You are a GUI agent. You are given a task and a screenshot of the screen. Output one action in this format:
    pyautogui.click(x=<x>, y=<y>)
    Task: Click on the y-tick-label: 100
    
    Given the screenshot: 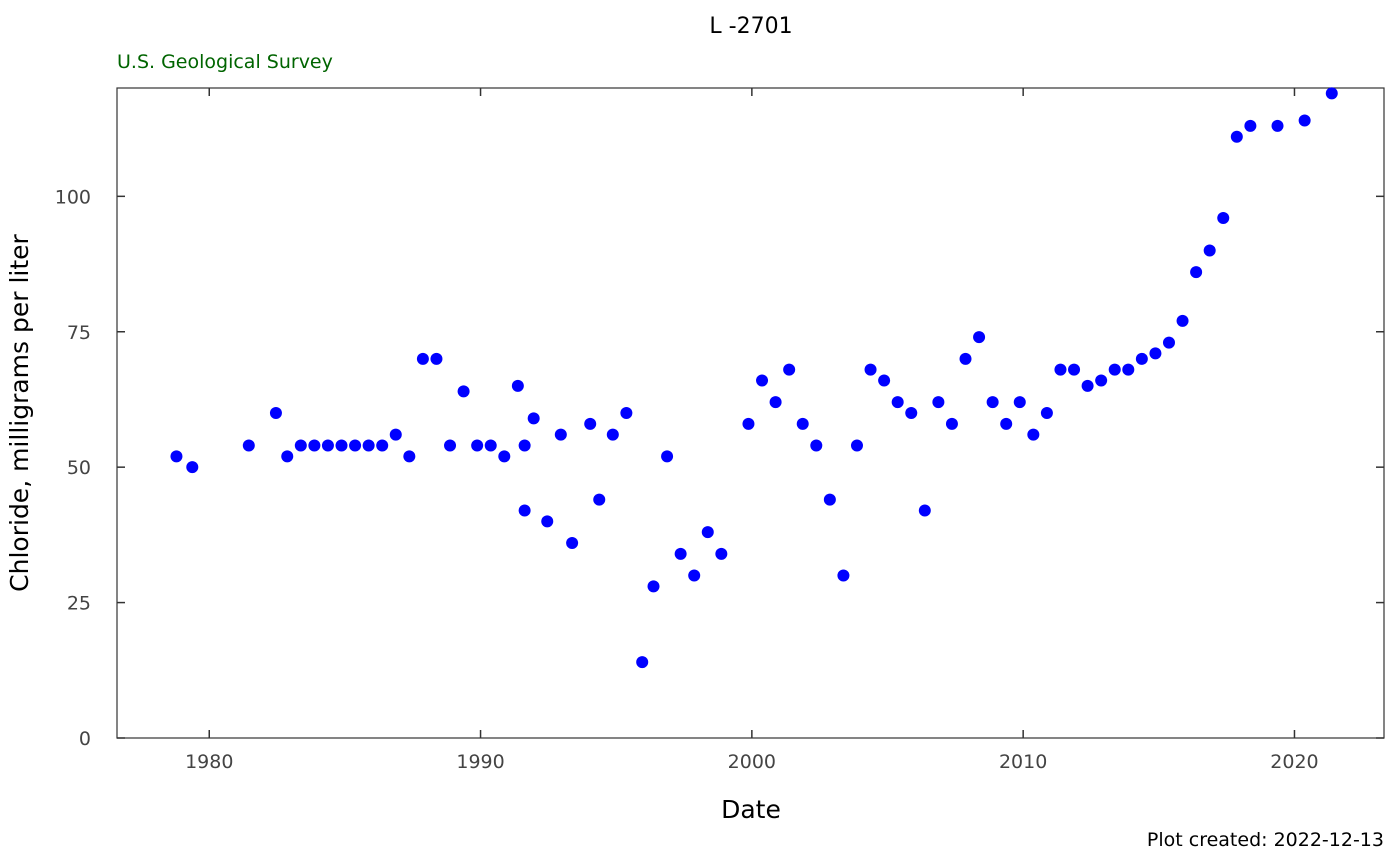 What is the action you would take?
    pyautogui.click(x=73, y=197)
    